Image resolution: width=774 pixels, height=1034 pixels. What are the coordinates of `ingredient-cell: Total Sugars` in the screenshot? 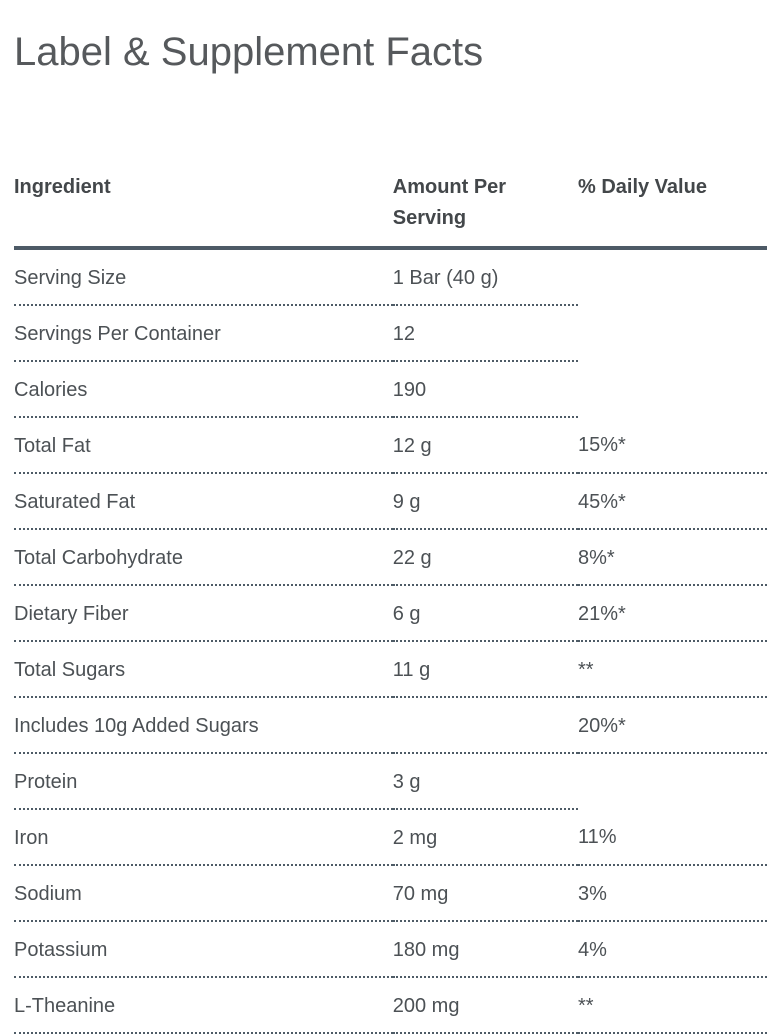 It's located at (203, 669).